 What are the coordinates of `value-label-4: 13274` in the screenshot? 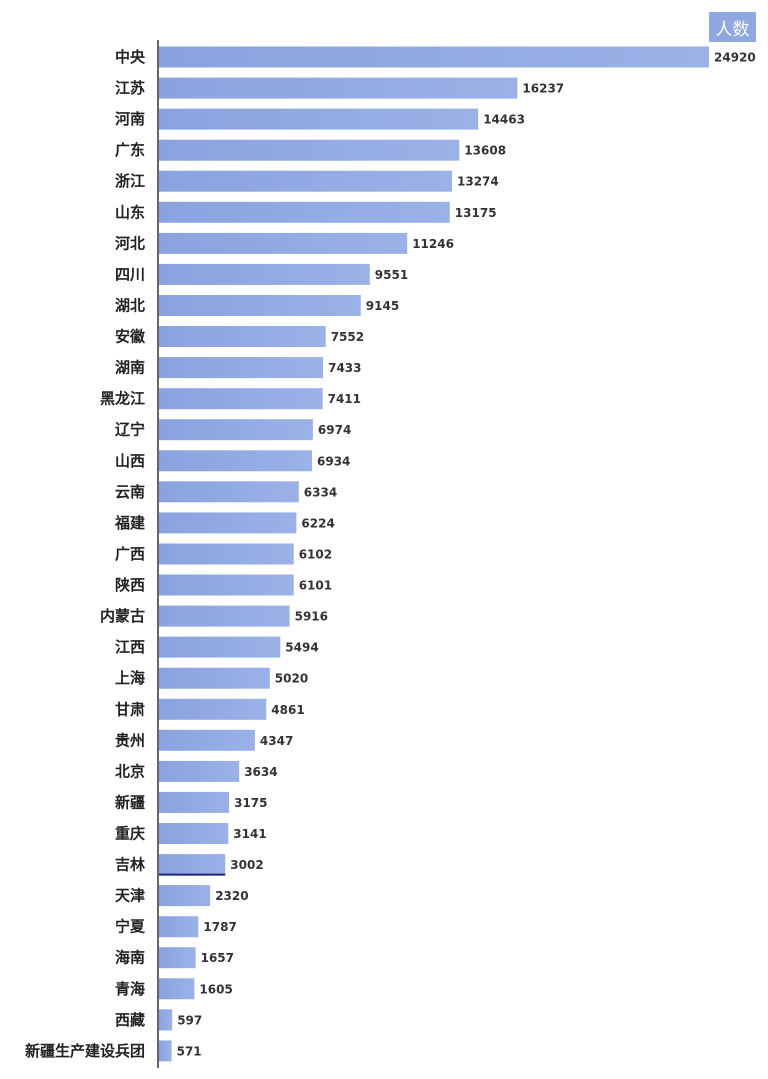 It's located at (478, 182).